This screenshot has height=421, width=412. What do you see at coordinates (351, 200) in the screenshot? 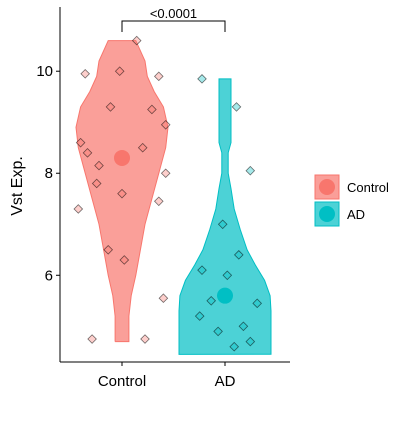
I see `legend: Control AD` at bounding box center [351, 200].